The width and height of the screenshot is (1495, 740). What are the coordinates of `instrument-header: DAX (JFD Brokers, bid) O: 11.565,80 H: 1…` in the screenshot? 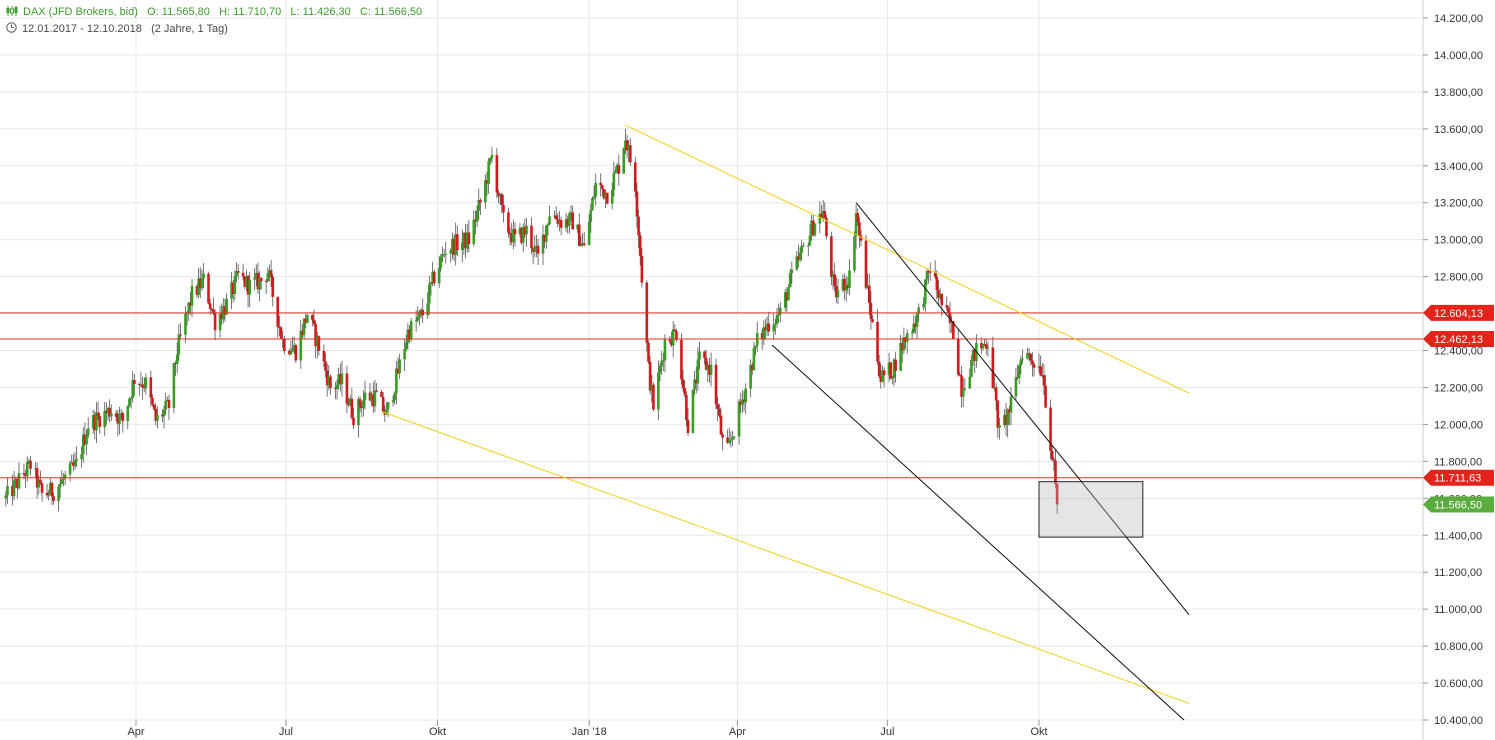 It's located at (214, 12).